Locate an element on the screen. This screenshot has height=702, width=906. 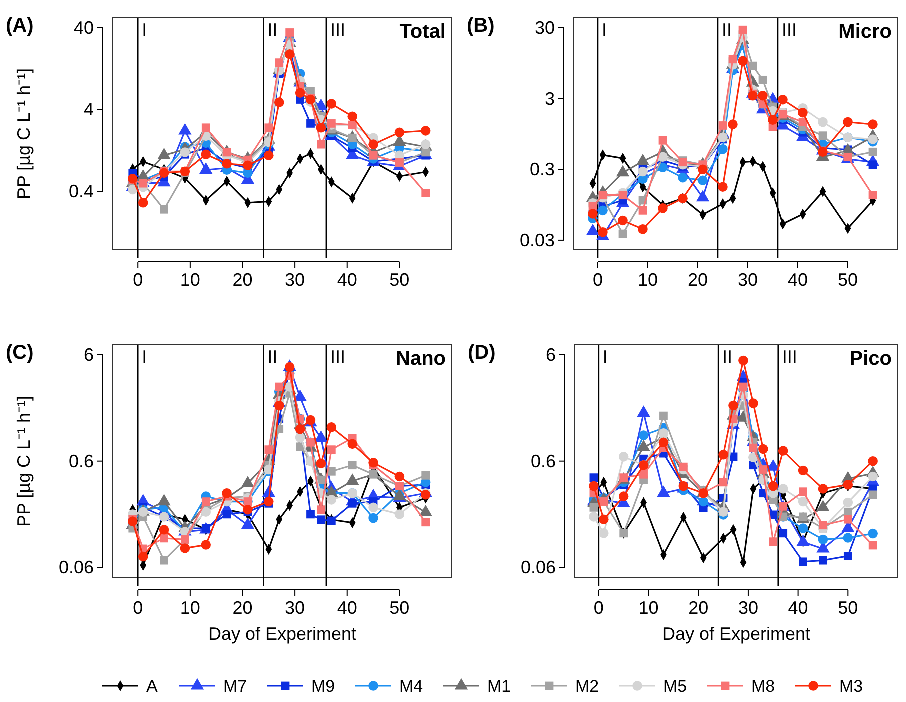
y-tick-label: 6 is located at coordinates (551, 354).